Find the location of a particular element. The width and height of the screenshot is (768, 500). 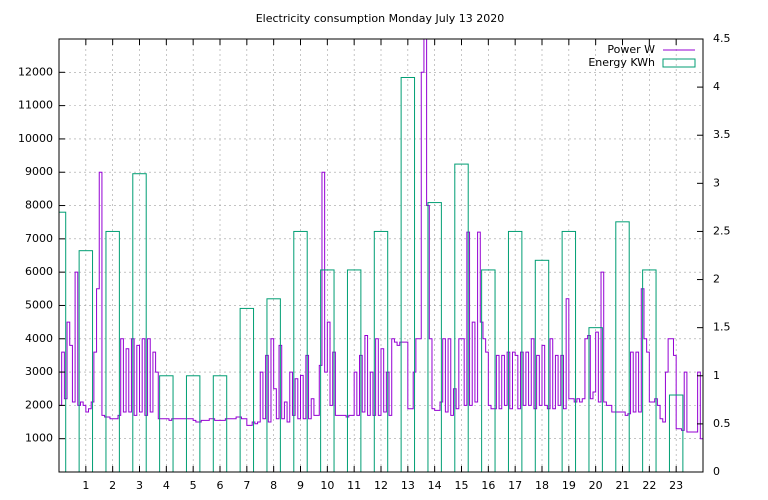

y-tick-label: 3000 is located at coordinates (39, 371).